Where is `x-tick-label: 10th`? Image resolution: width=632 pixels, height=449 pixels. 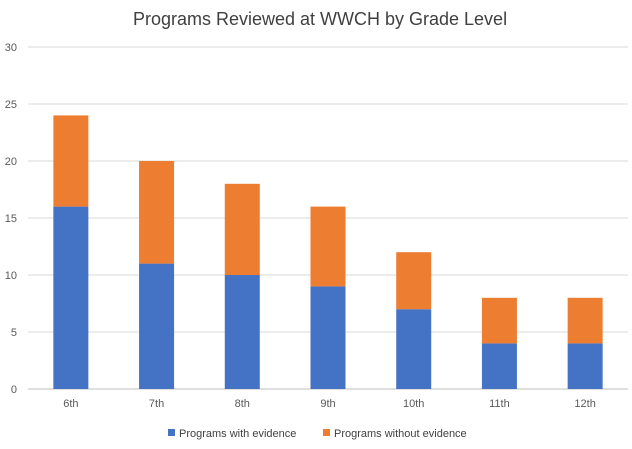
x-tick-label: 10th is located at coordinates (413, 404).